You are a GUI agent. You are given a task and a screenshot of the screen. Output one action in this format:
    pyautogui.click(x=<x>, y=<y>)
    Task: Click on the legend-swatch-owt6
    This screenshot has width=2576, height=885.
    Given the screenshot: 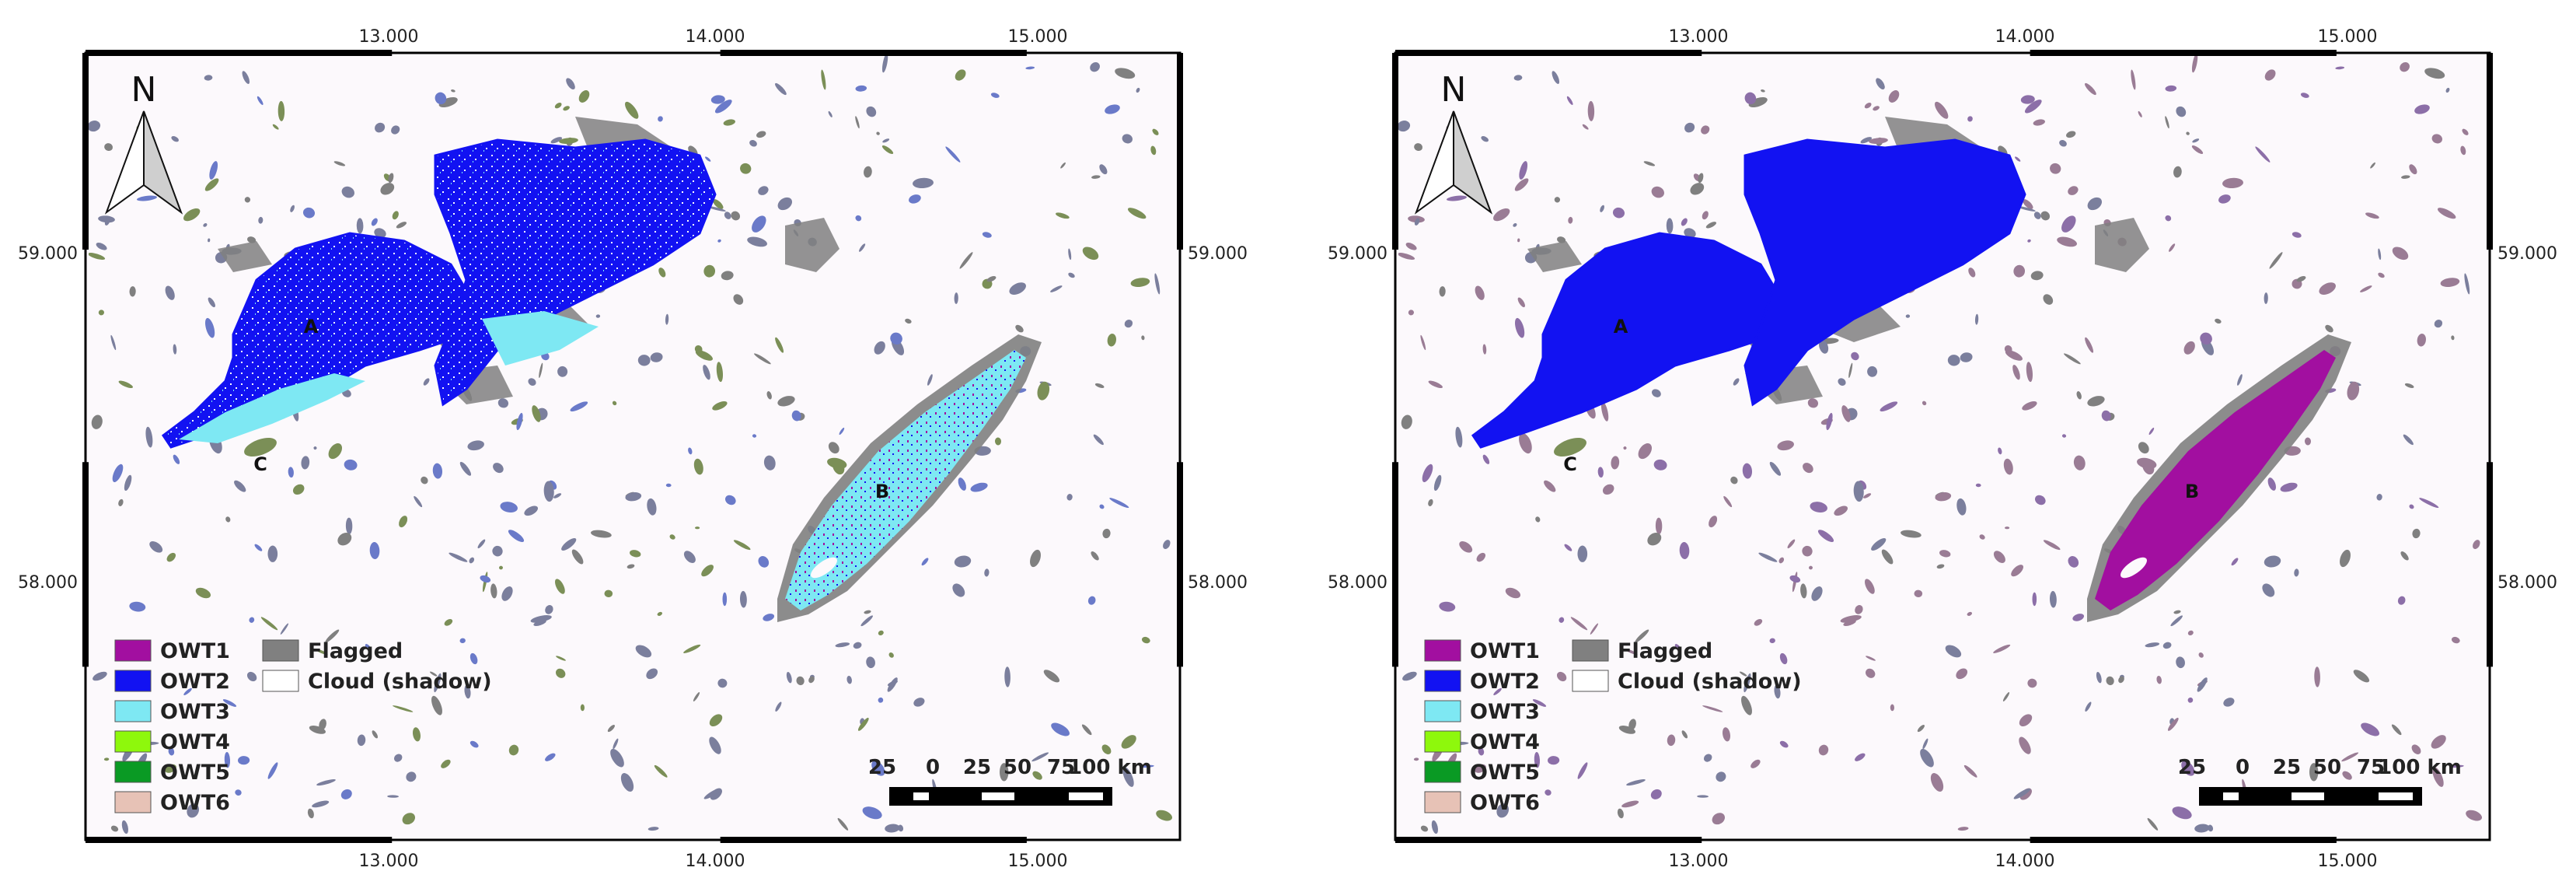 What is the action you would take?
    pyautogui.click(x=133, y=802)
    